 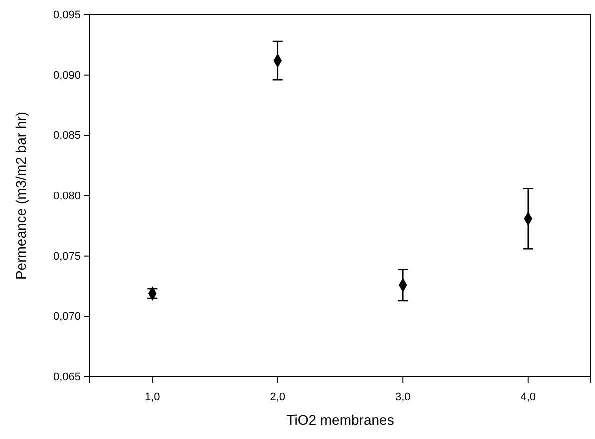 I want to click on x-tick-label: 4,0, so click(x=528, y=397).